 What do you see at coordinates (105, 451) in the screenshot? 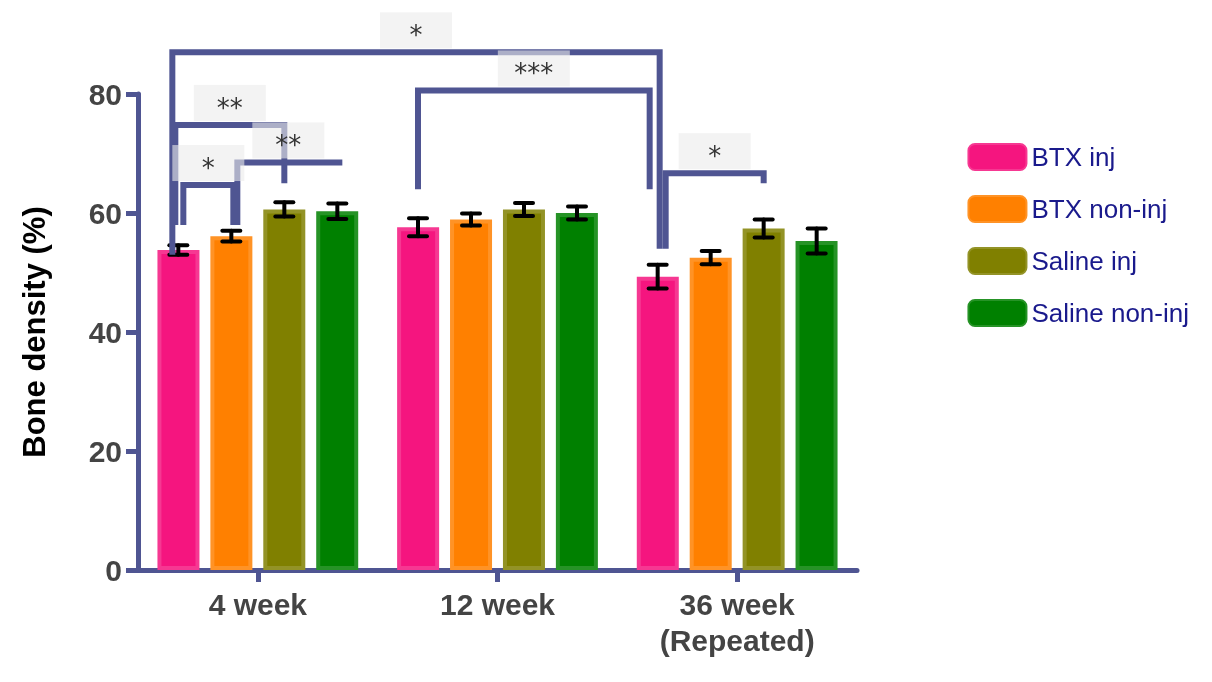
I see `y-tick-label: 20` at bounding box center [105, 451].